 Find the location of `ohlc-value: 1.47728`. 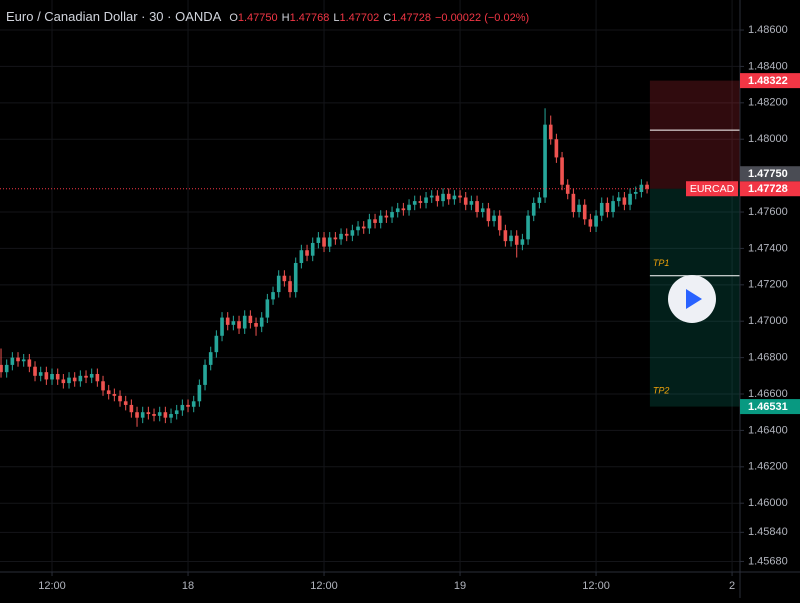

ohlc-value: 1.47728 is located at coordinates (411, 18).